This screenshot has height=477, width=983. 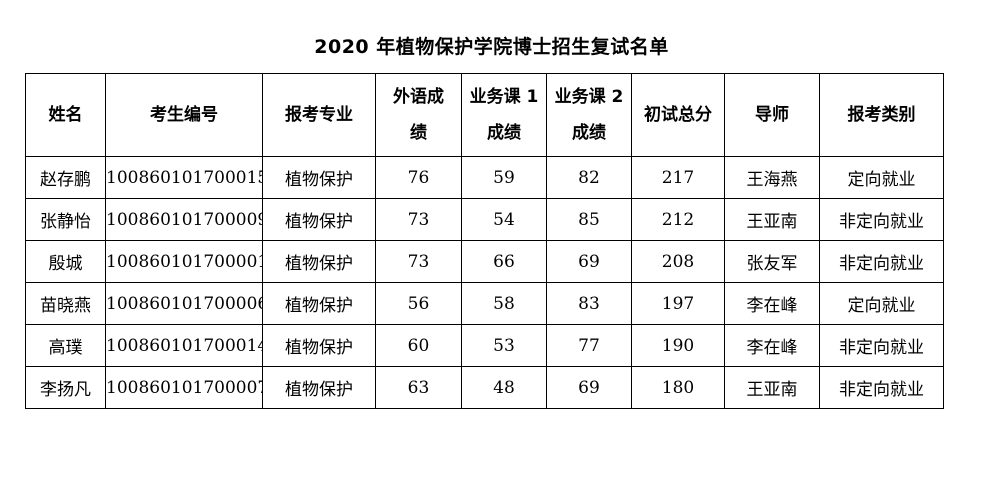 What do you see at coordinates (418, 303) in the screenshot?
I see `cell-foreign-language-score: 56` at bounding box center [418, 303].